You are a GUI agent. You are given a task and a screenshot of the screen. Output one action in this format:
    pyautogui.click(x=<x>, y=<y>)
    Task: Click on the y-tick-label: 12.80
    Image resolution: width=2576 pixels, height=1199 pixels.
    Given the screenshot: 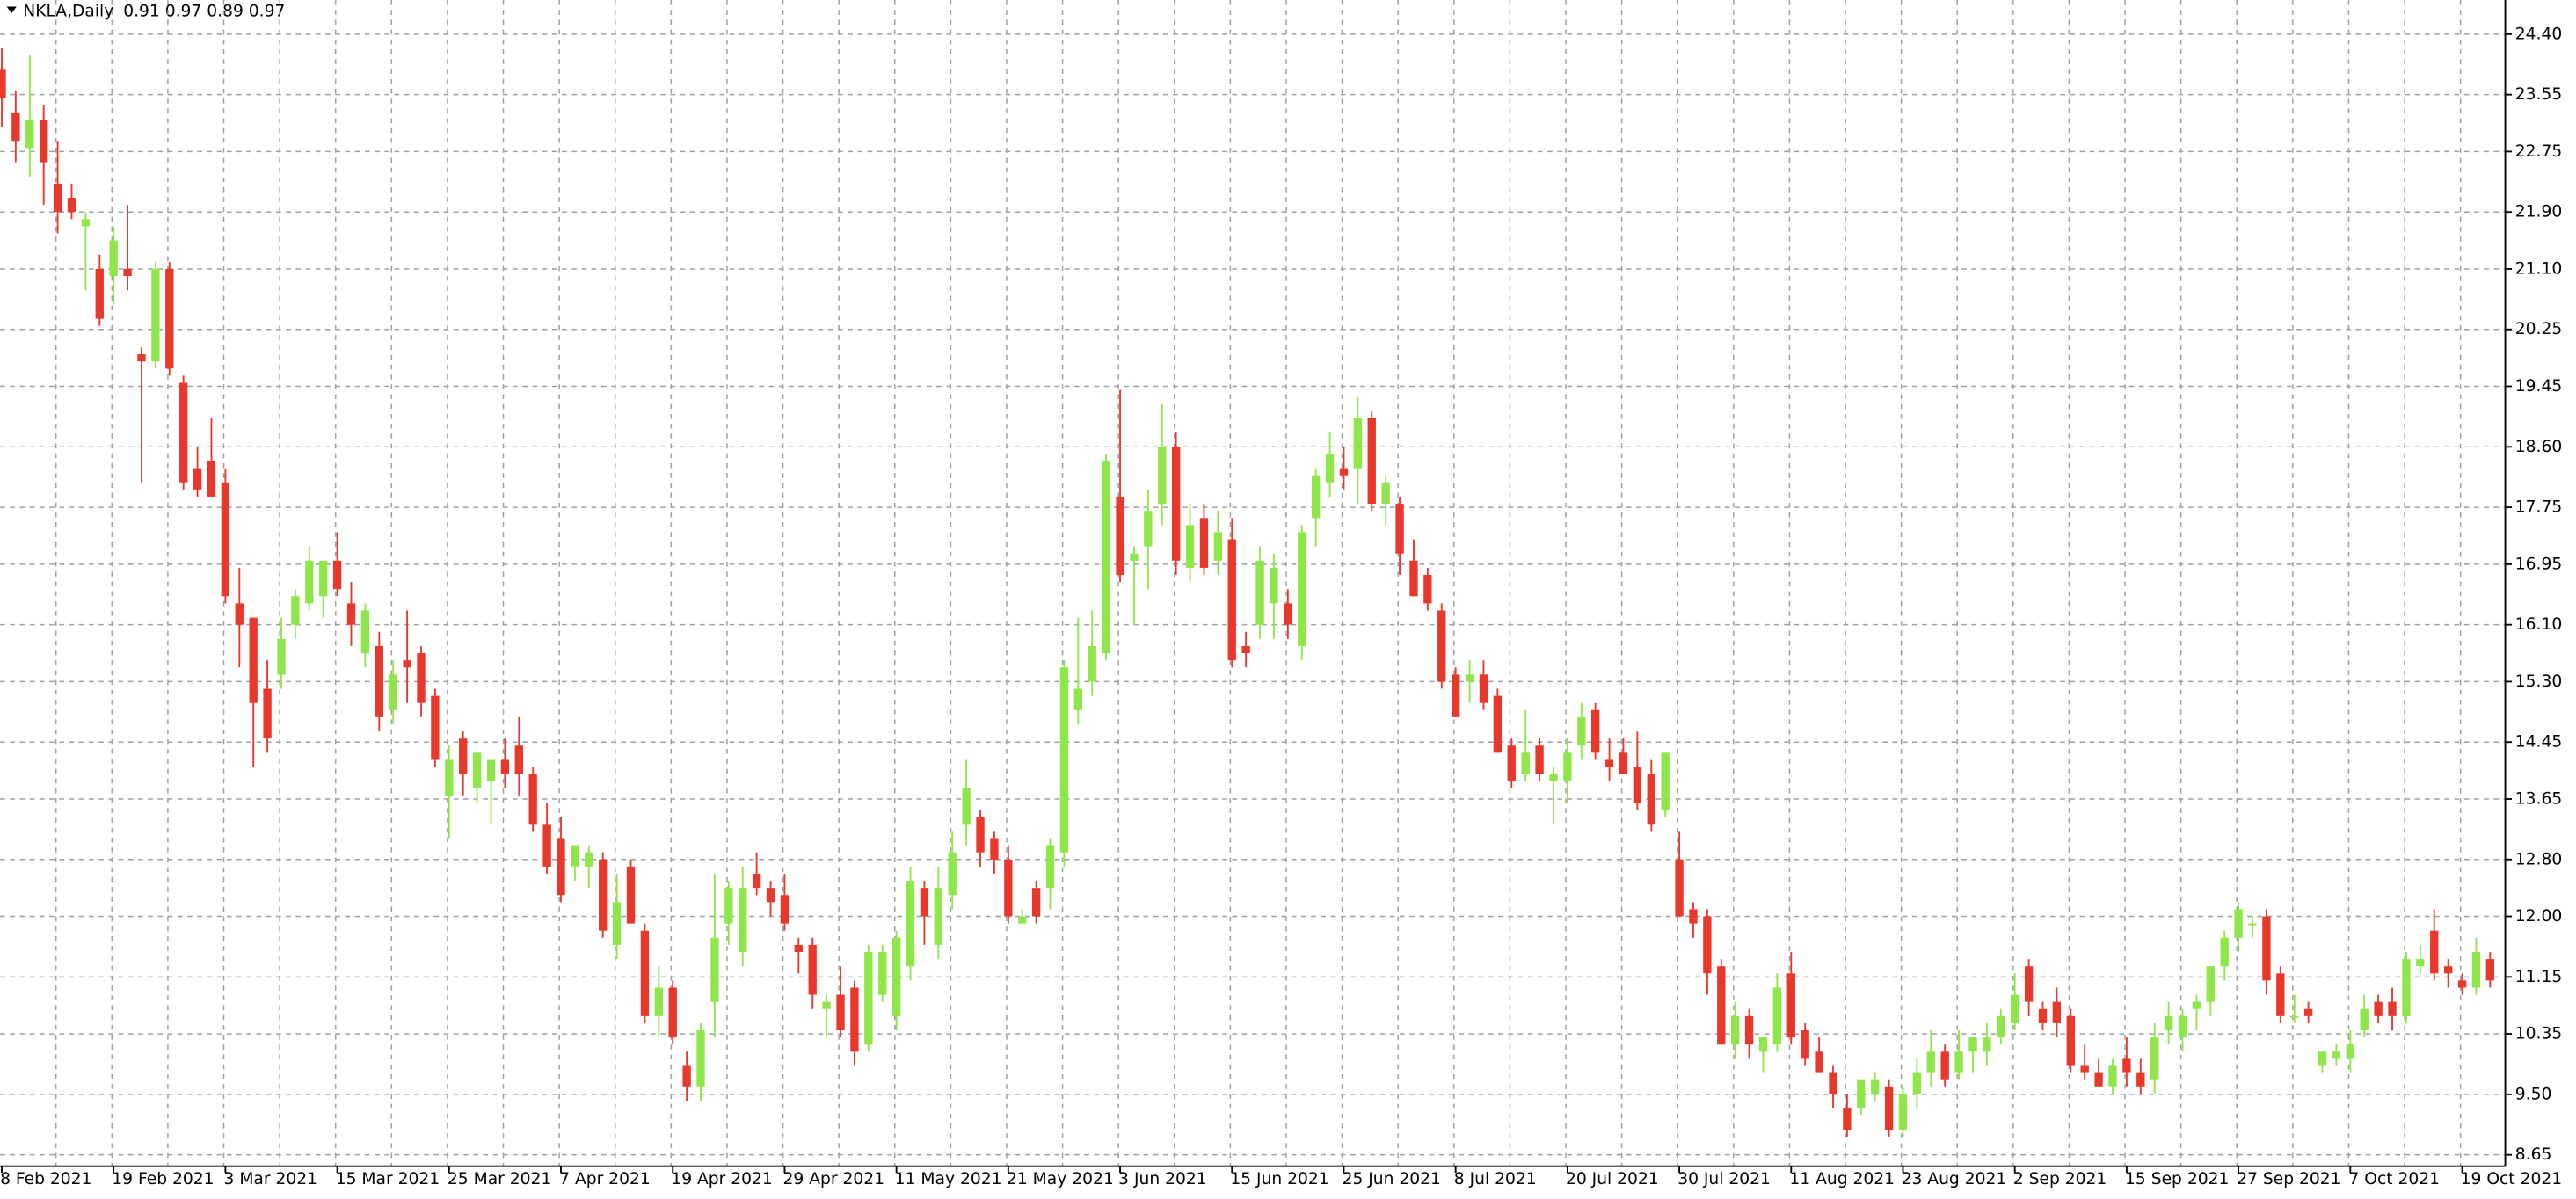 What is the action you would take?
    pyautogui.click(x=2538, y=859)
    